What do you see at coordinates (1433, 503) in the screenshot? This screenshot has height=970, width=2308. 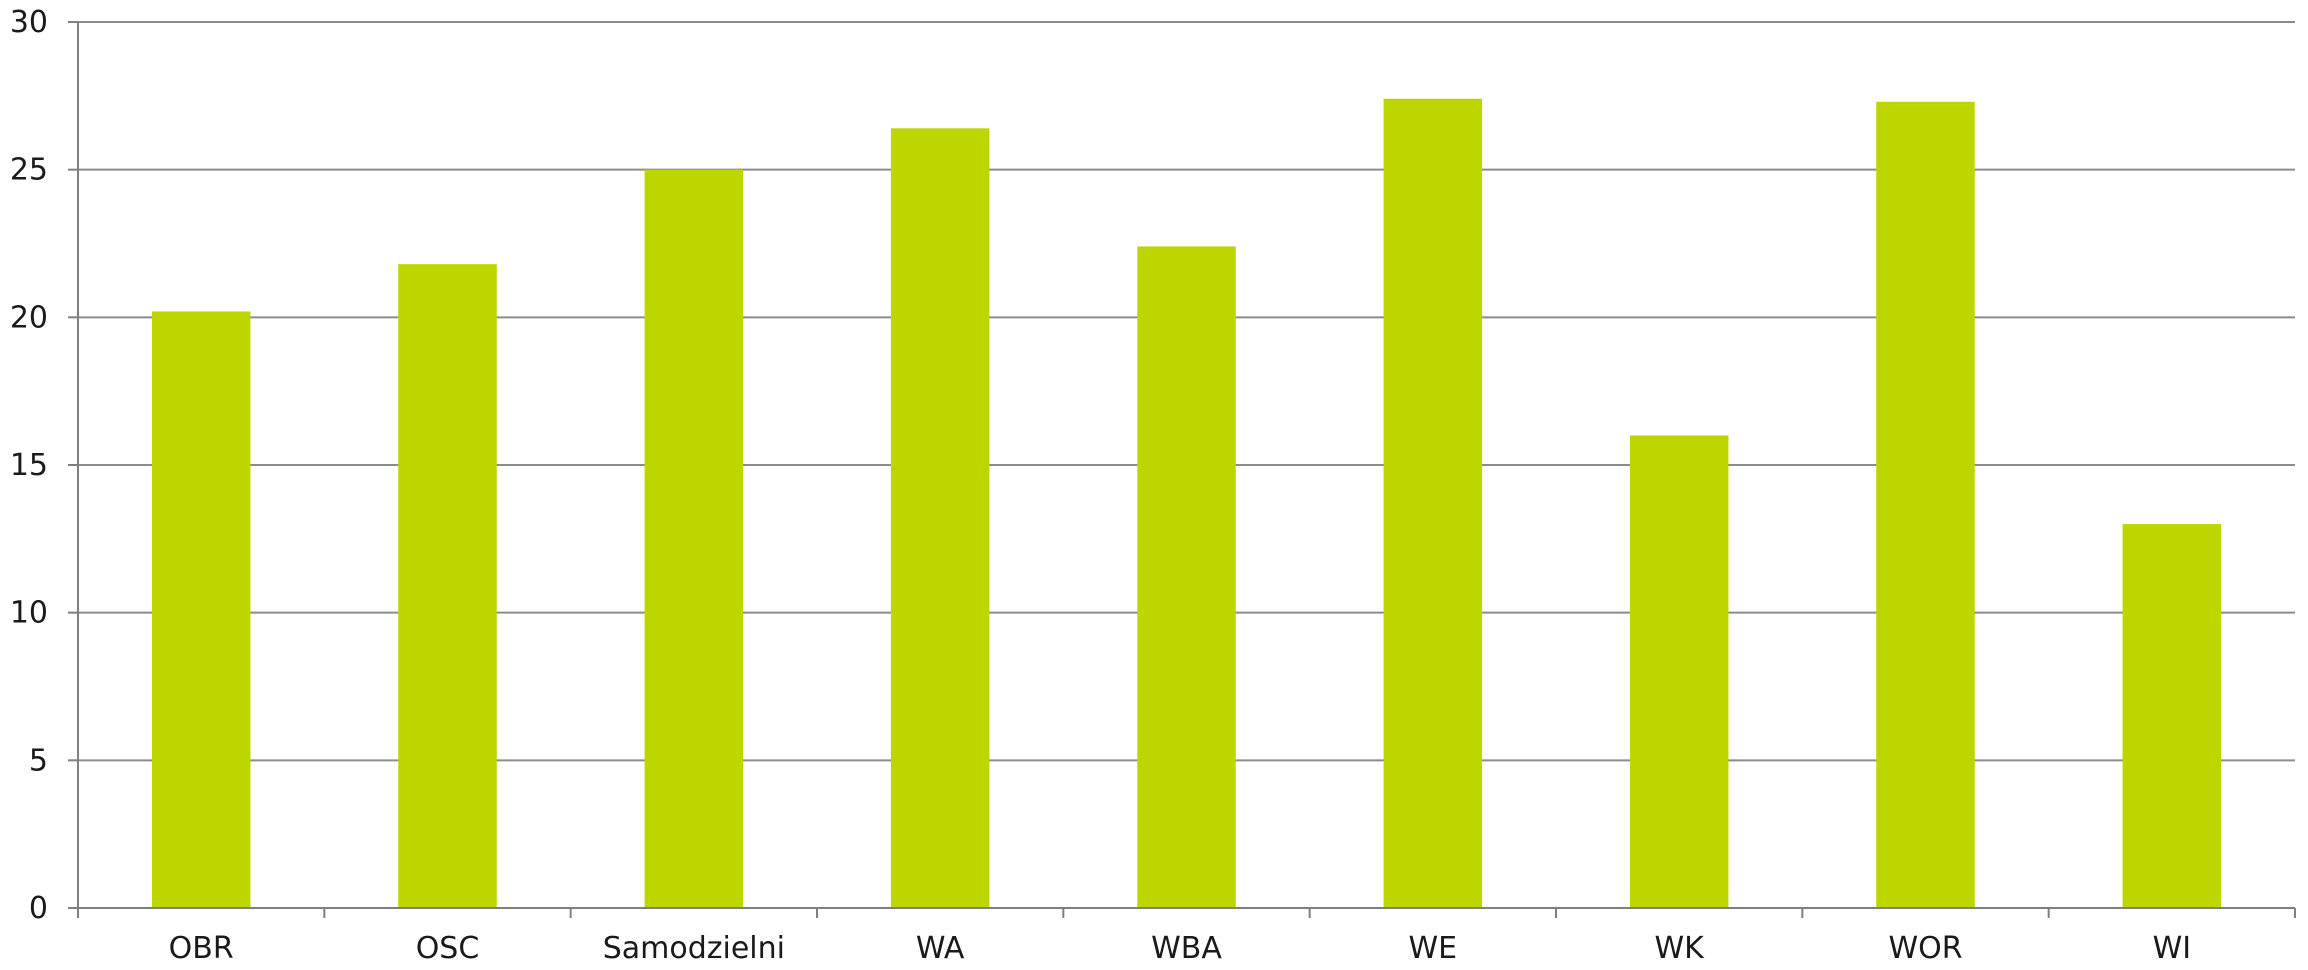 I see `bar-we` at bounding box center [1433, 503].